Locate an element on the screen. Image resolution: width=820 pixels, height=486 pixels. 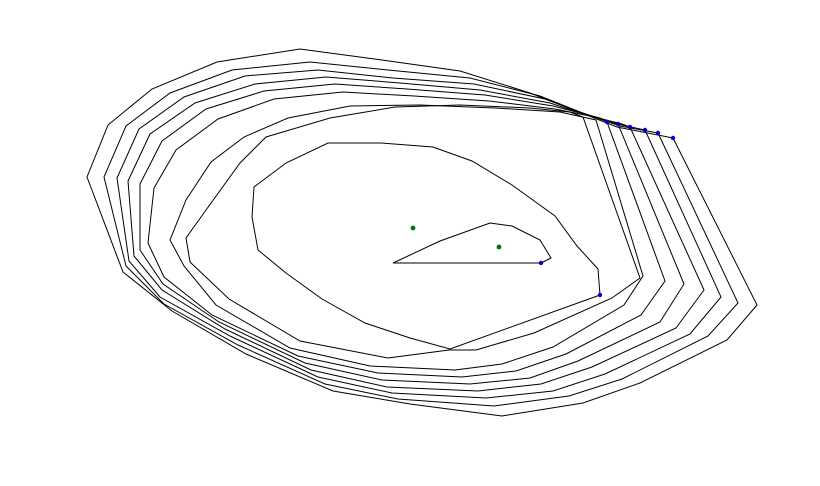
inner-wedge is located at coordinates (472, 243).